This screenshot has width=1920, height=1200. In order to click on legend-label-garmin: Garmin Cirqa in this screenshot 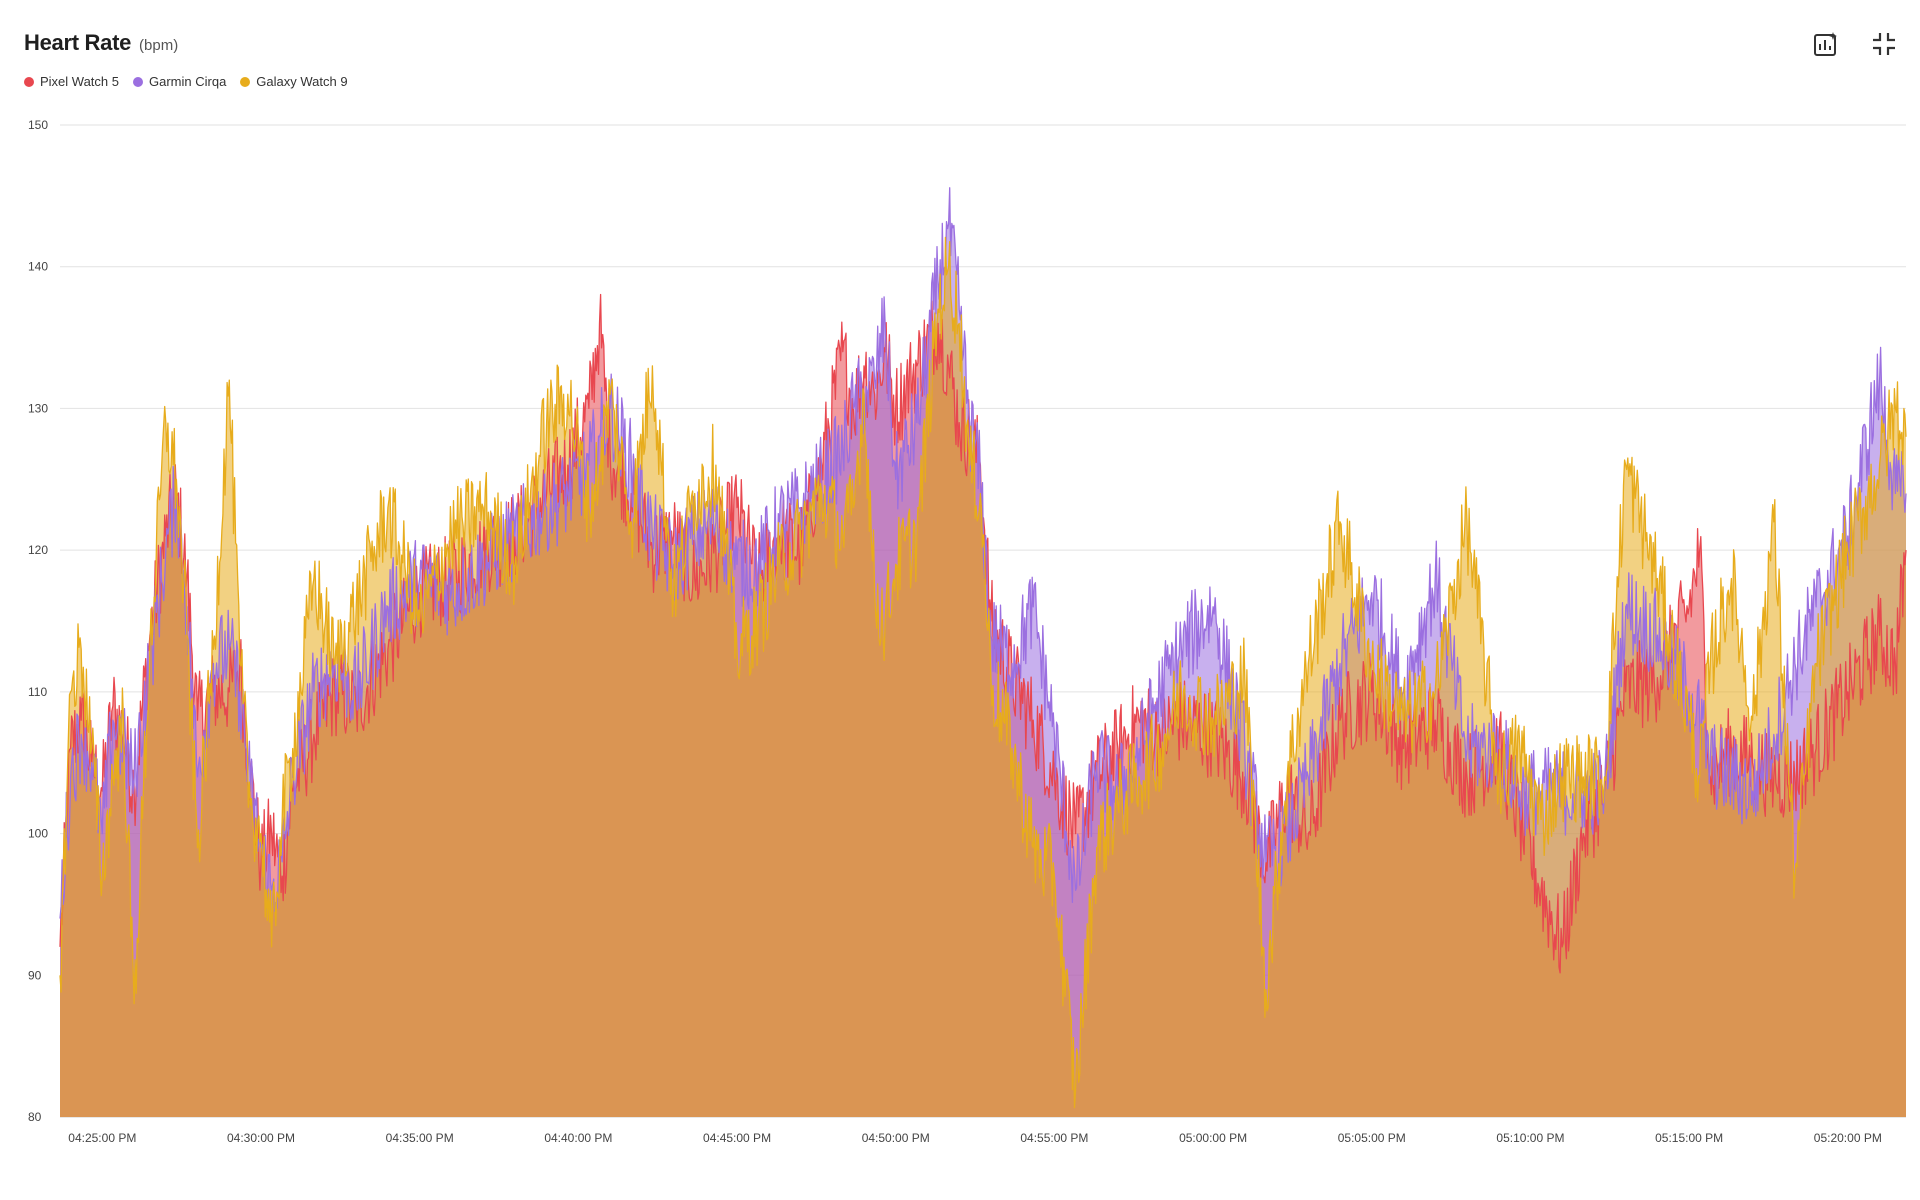, I will do `click(188, 81)`.